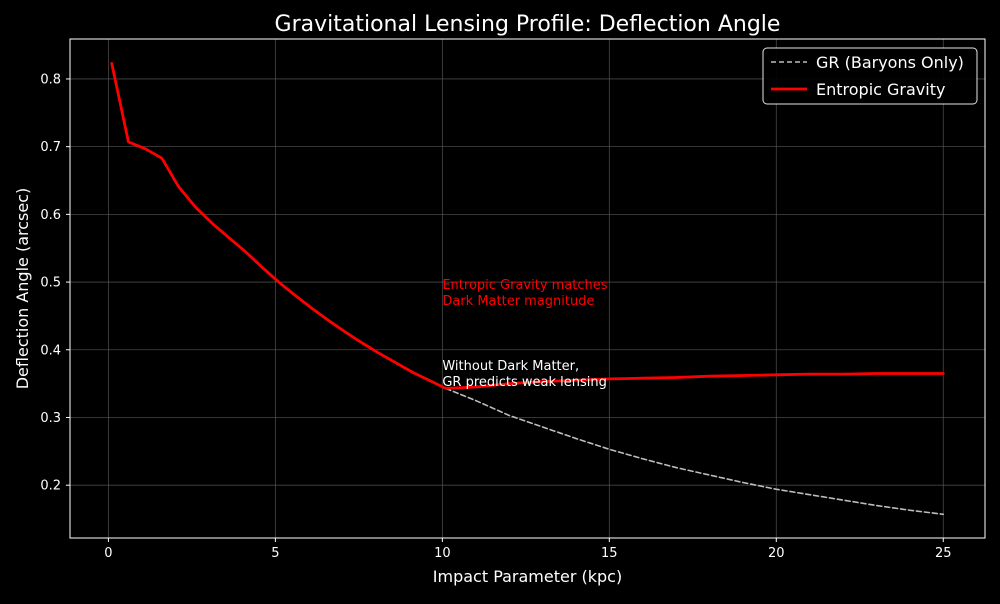 The height and width of the screenshot is (604, 1000). I want to click on y-tick-label: 0.6, so click(50, 215).